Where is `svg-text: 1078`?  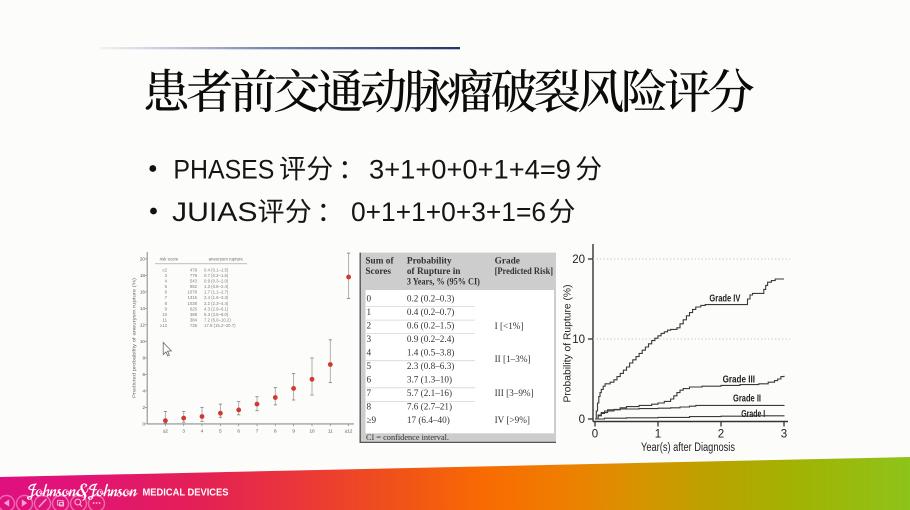
svg-text: 1078 is located at coordinates (192, 292).